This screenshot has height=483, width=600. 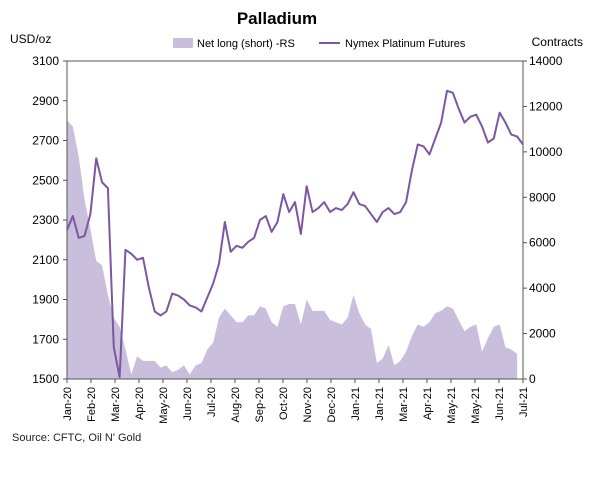 What do you see at coordinates (546, 61) in the screenshot?
I see `right-tick-label: 14000` at bounding box center [546, 61].